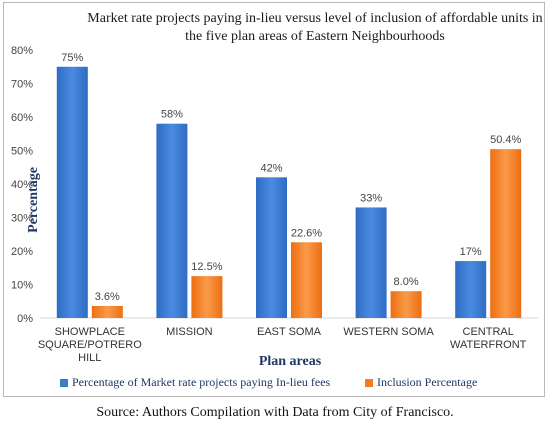 This screenshot has height=429, width=550. Describe the element at coordinates (369, 382) in the screenshot. I see `legend-swatch-inclusion` at that location.